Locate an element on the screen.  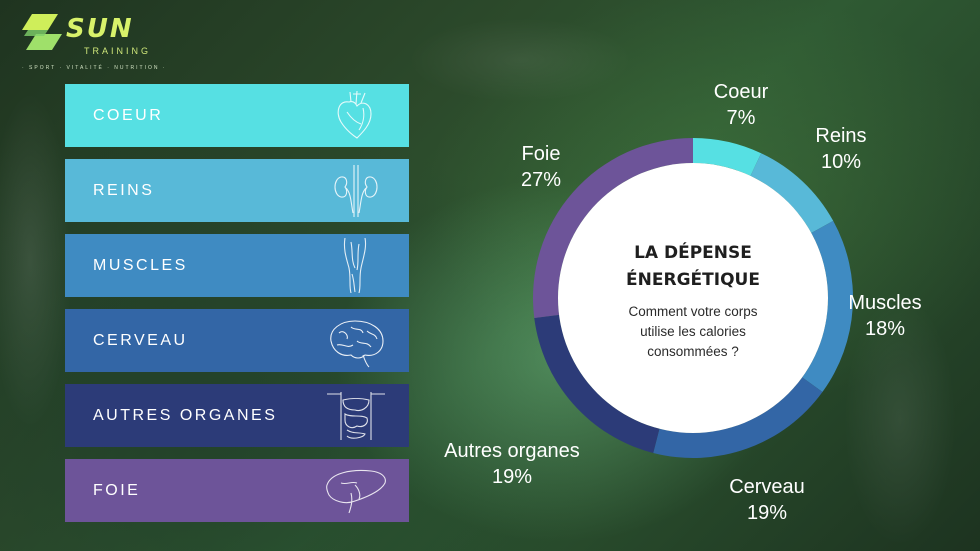
data-label-name: Autres organes is located at coordinates (512, 451).